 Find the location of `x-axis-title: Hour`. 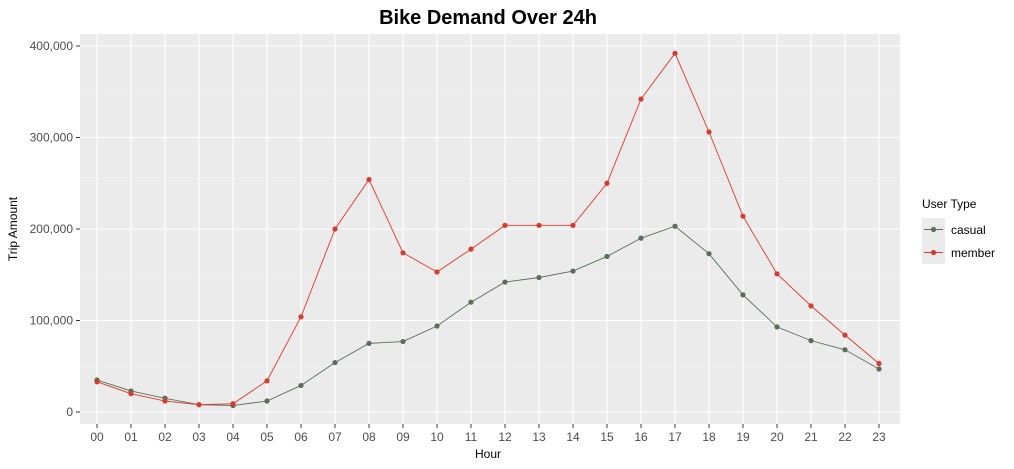

x-axis-title: Hour is located at coordinates (488, 454).